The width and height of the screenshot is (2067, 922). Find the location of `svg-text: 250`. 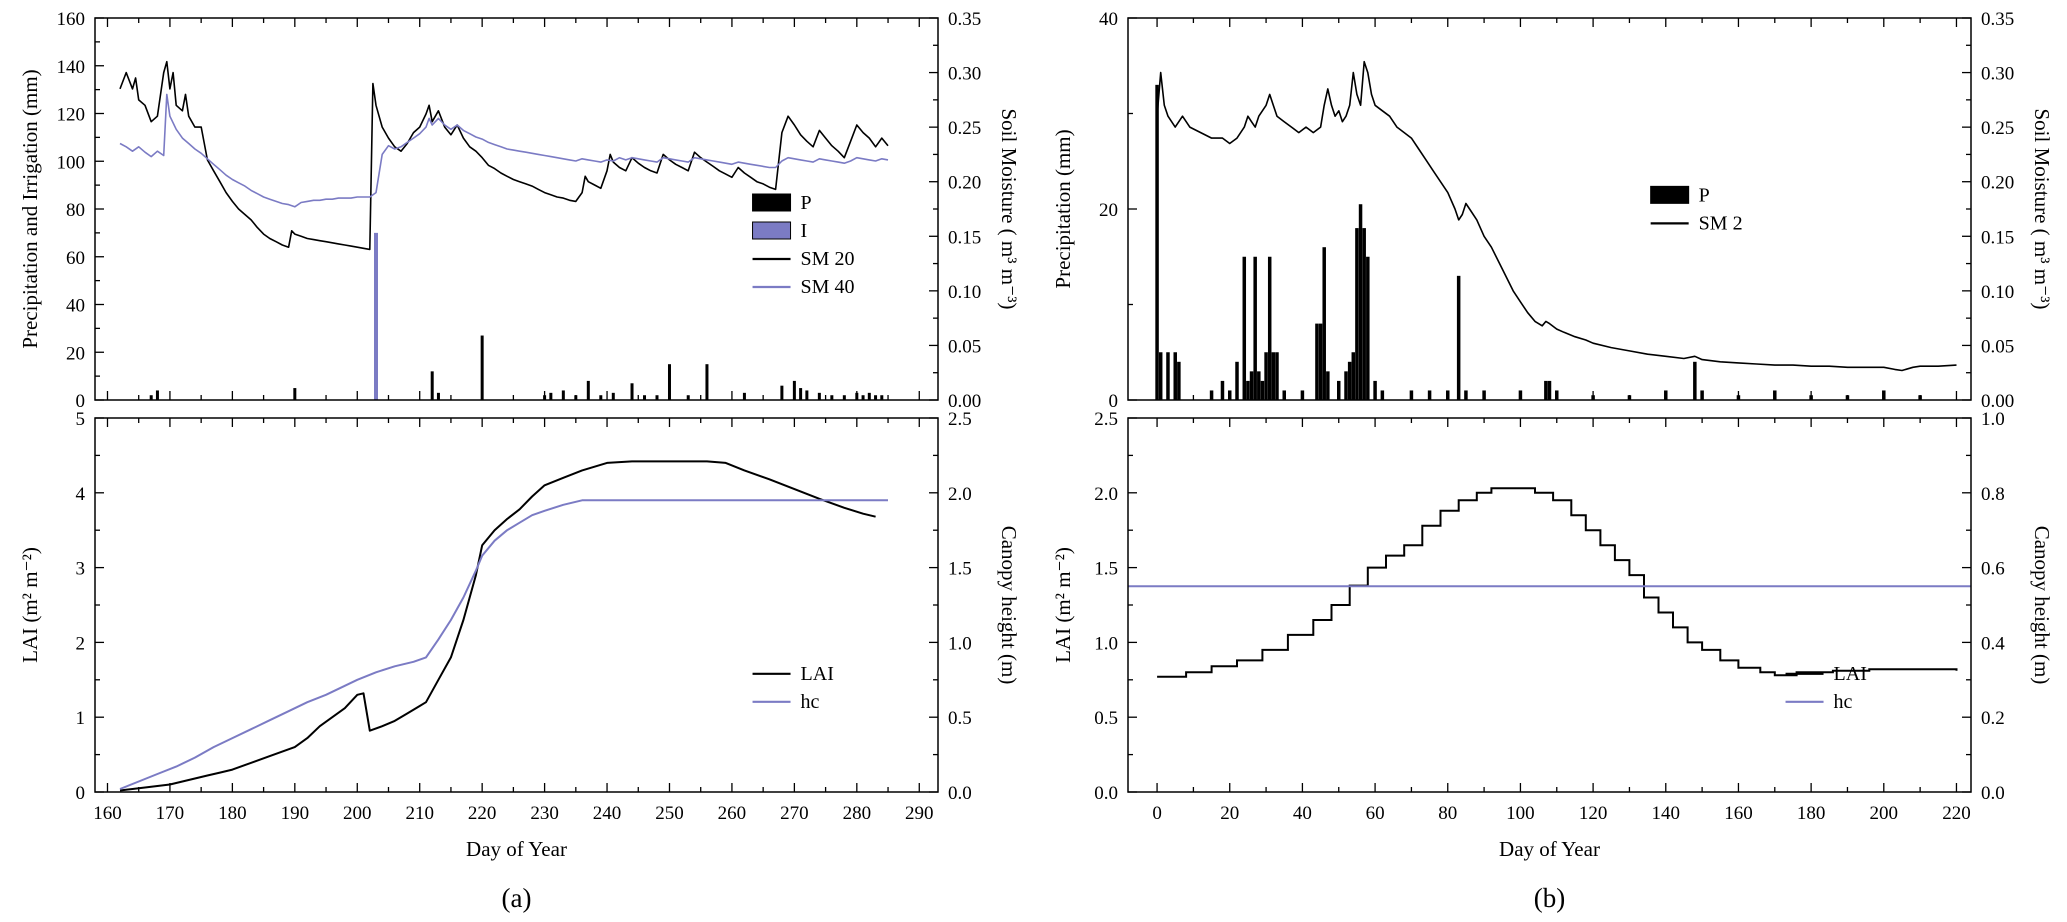

svg-text: 250 is located at coordinates (669, 813).